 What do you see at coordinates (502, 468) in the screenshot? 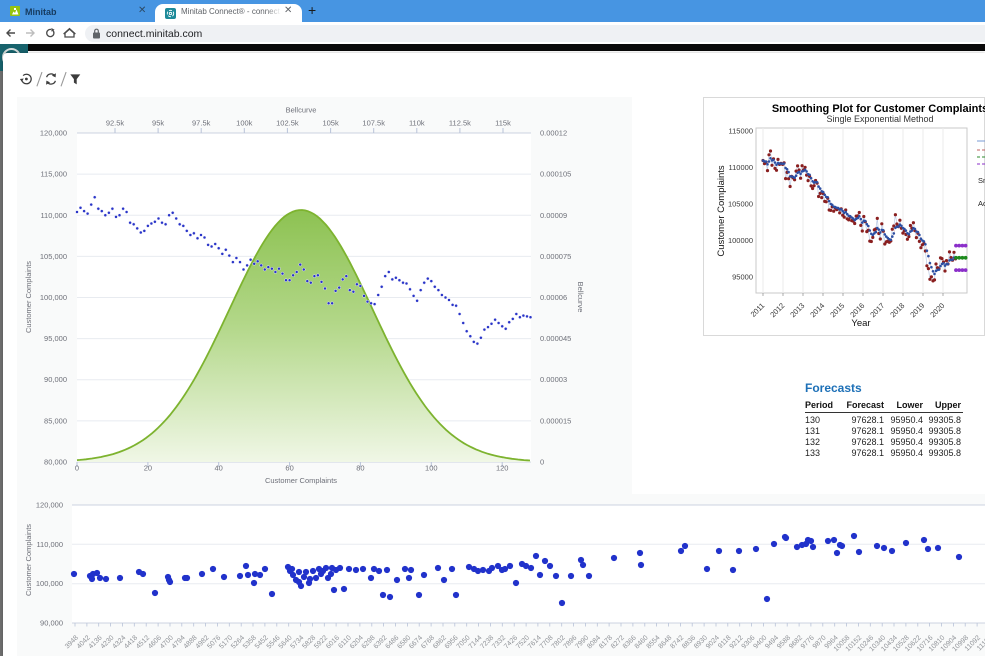
I see `svg-text: 120` at bounding box center [502, 468].